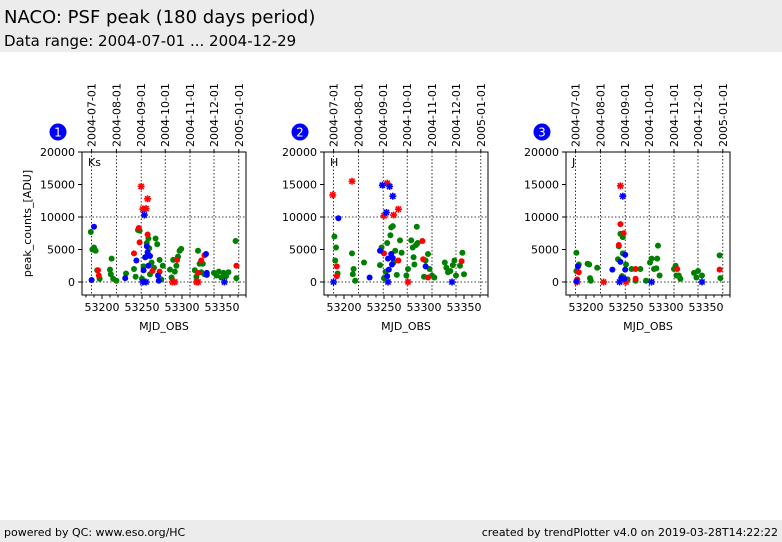 This screenshot has height=542, width=782. What do you see at coordinates (648, 223) in the screenshot?
I see `plot-frame` at bounding box center [648, 223].